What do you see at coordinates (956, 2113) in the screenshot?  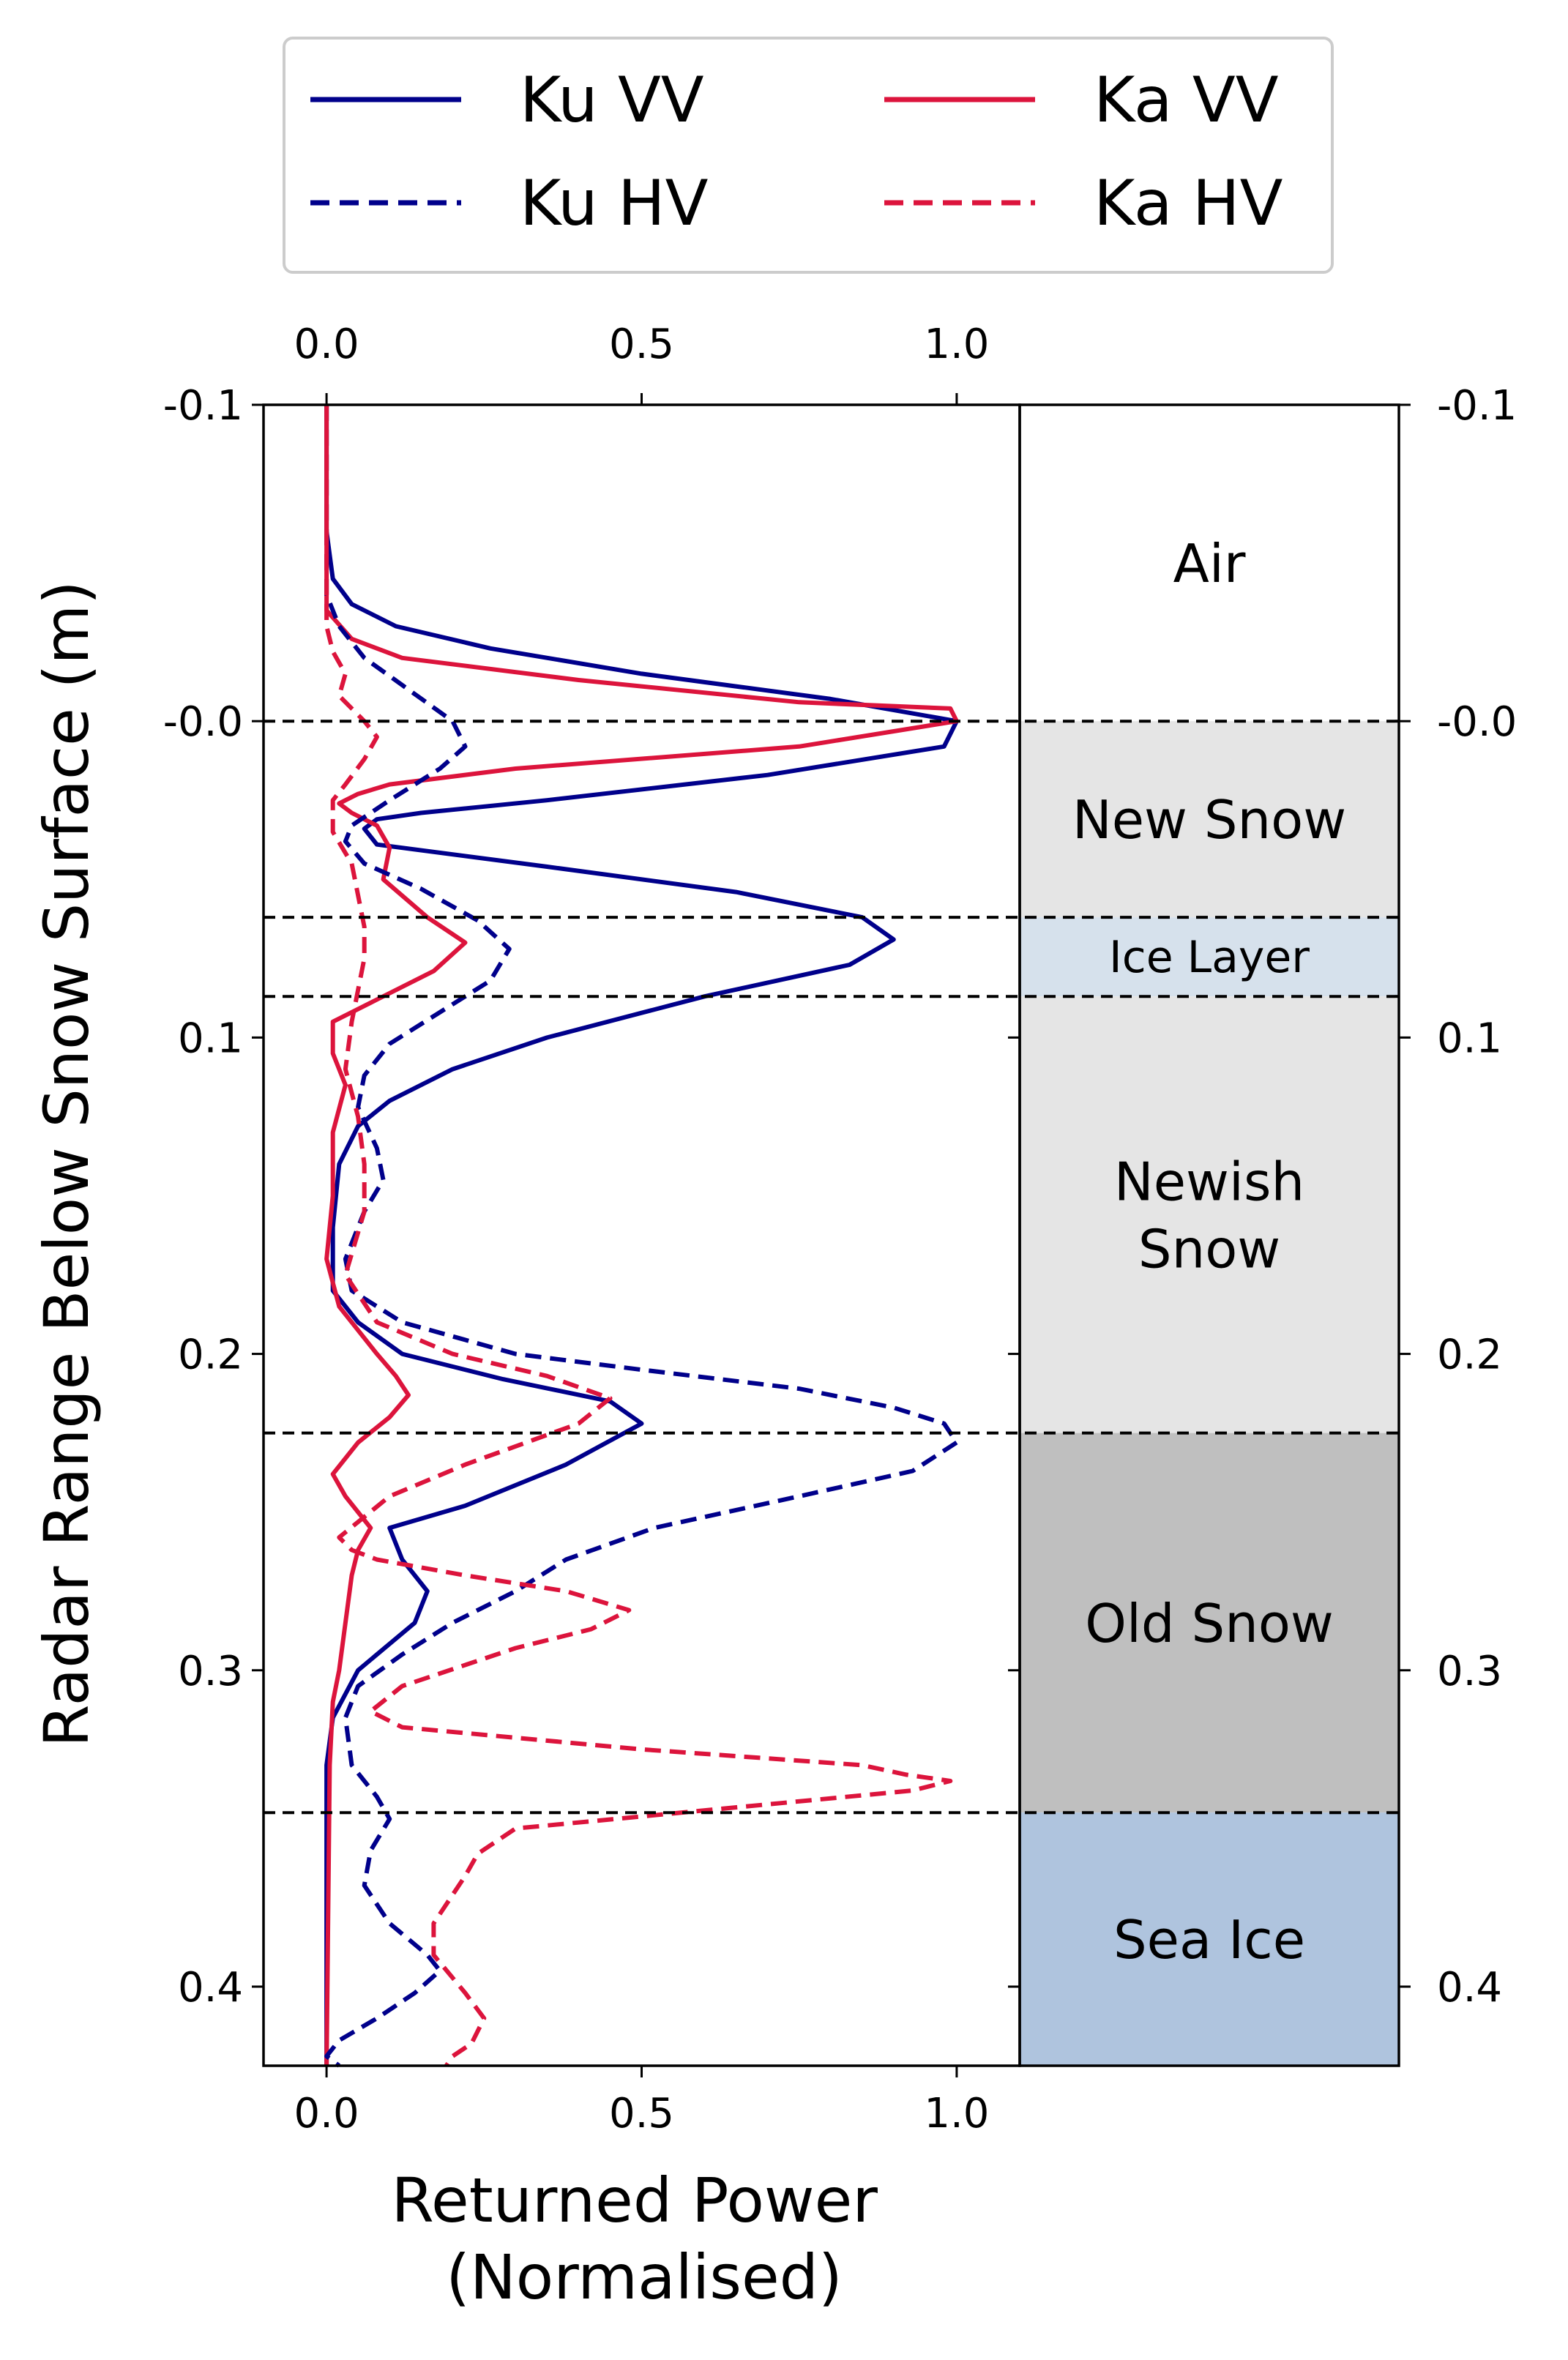 I see `x-tick-label: 1.0` at bounding box center [956, 2113].